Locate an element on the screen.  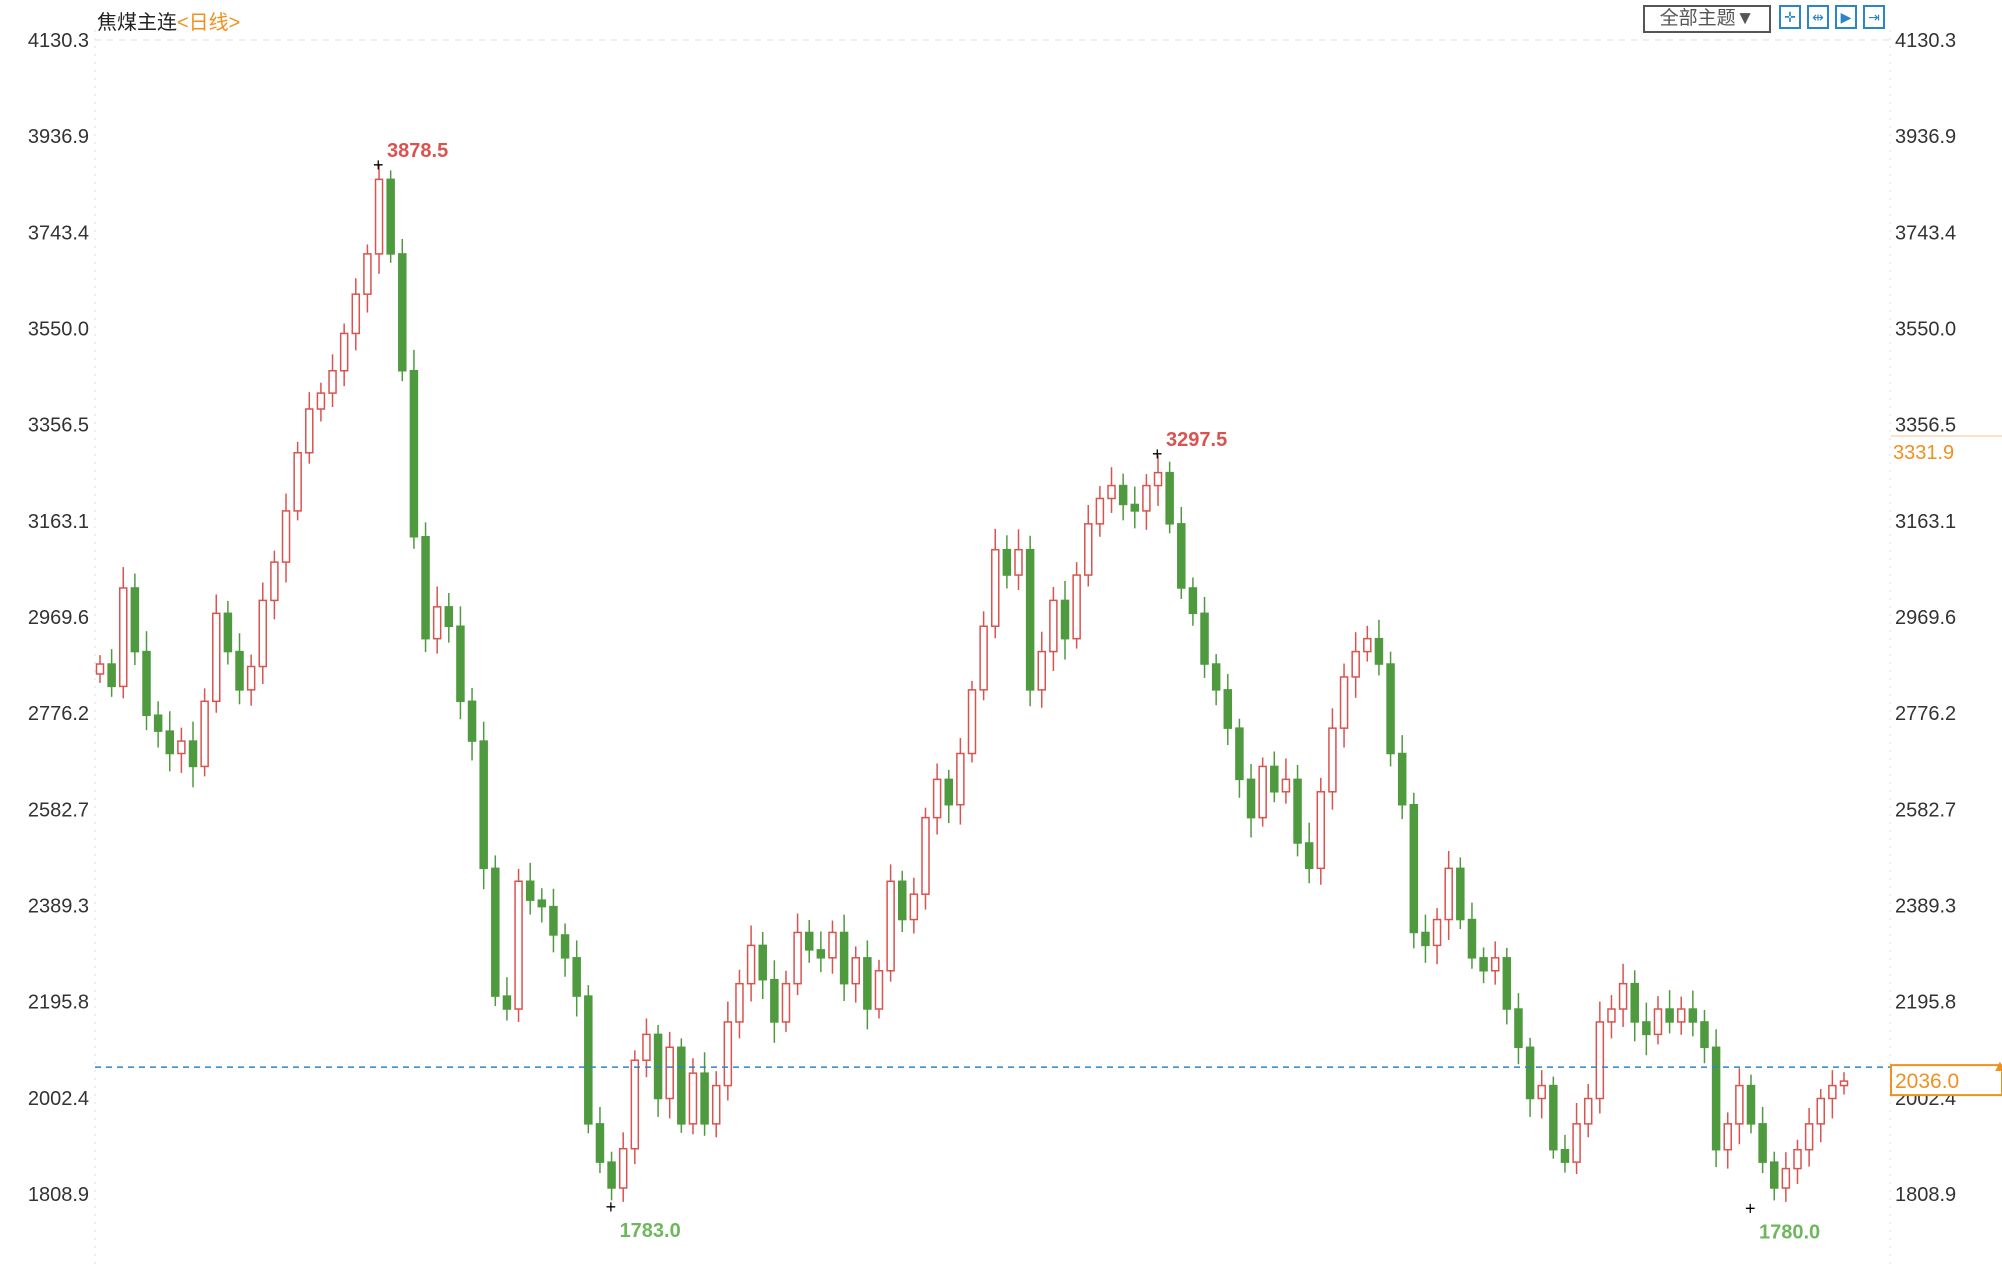
y-tick-label-right: 3356.5 is located at coordinates (1925, 426).